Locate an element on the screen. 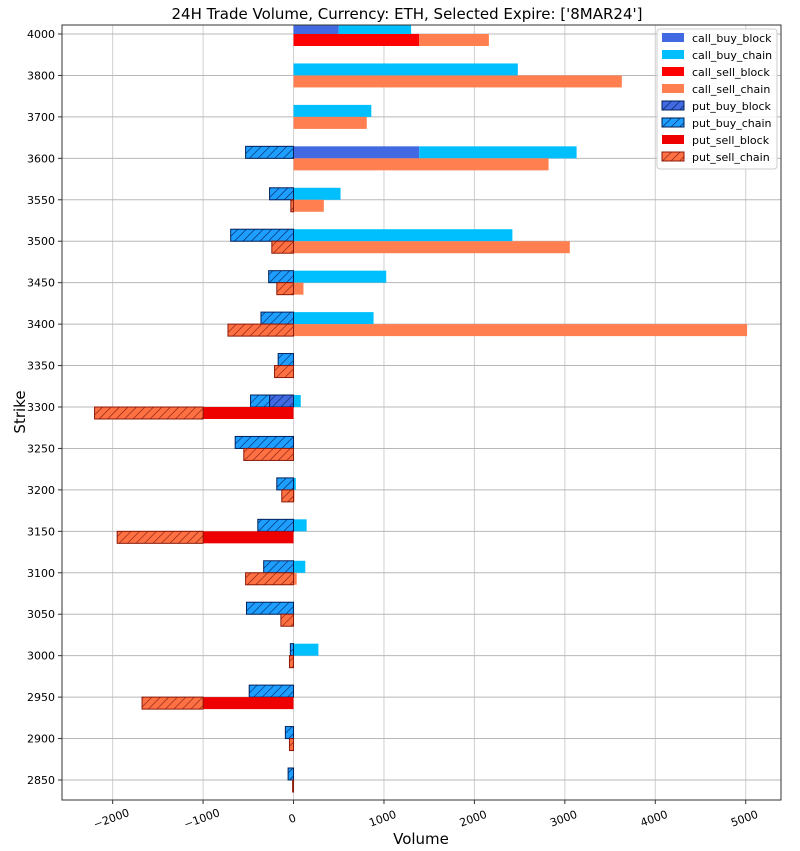 The width and height of the screenshot is (800, 851). x-tick-label: −2000 is located at coordinates (111, 818).